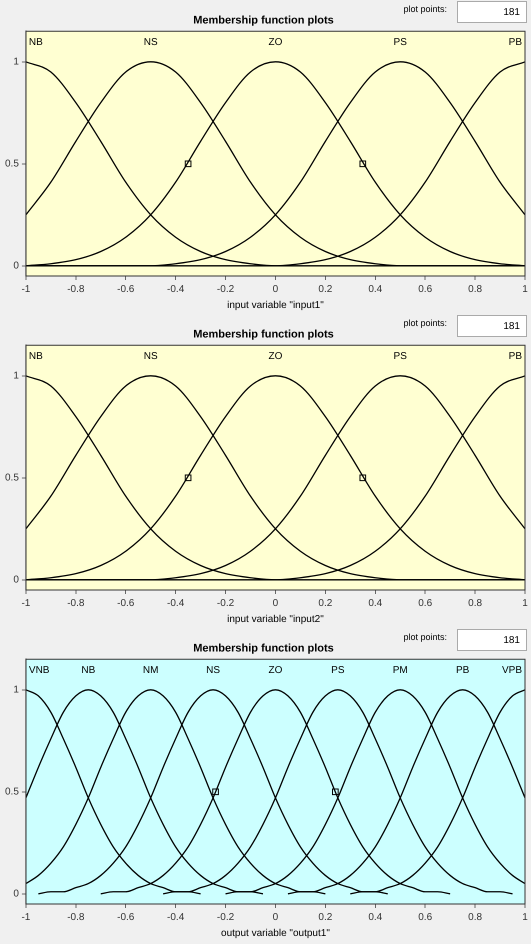 This screenshot has height=944, width=531. I want to click on x-axis-title: input variable "input2", so click(275, 619).